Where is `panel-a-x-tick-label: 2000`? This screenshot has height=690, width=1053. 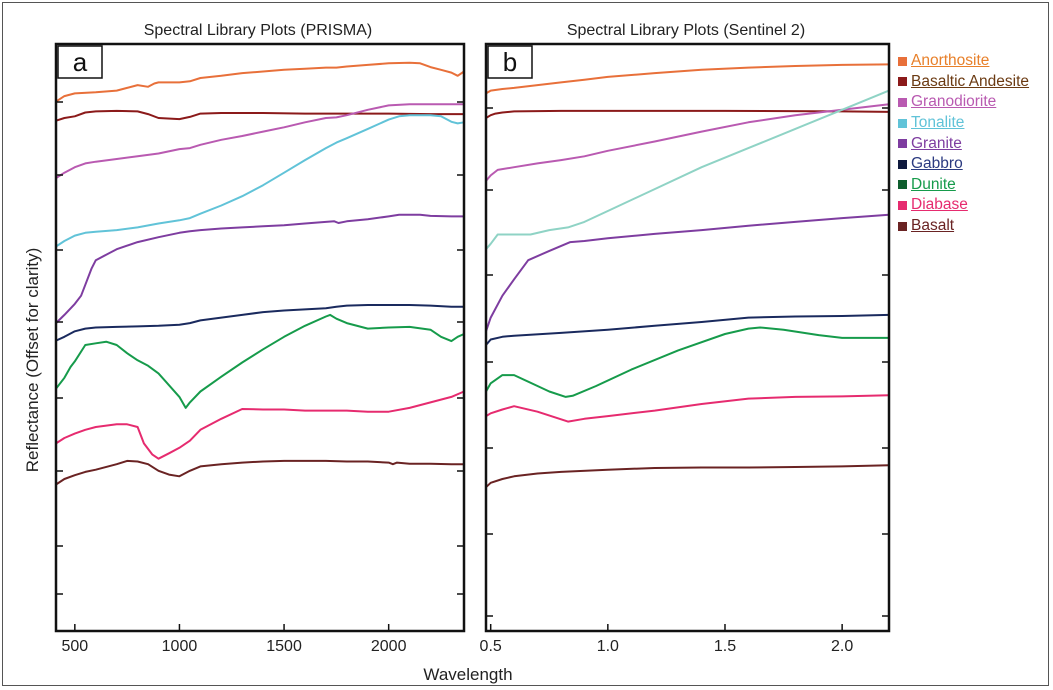 panel-a-x-tick-label: 2000 is located at coordinates (389, 646).